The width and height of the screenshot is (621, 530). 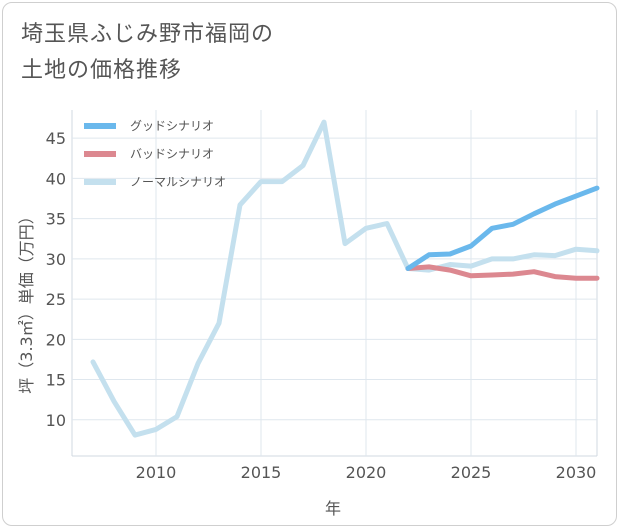 What do you see at coordinates (178, 182) in the screenshot?
I see `legend-label: ノーマルシナリオ` at bounding box center [178, 182].